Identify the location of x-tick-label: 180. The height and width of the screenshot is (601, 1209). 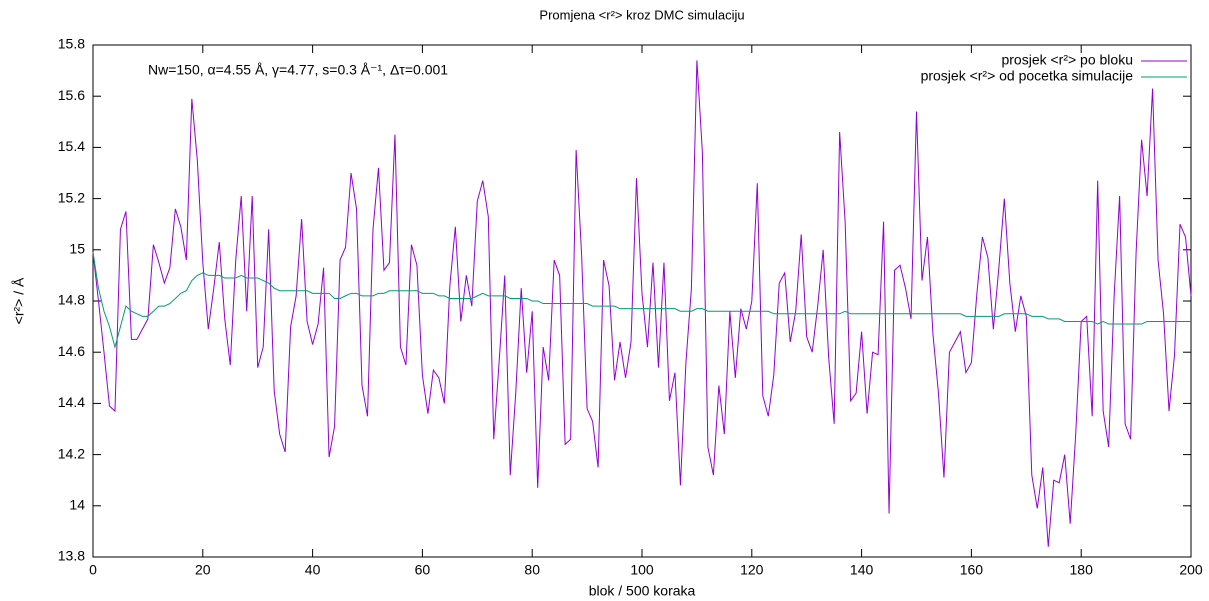
(1082, 570).